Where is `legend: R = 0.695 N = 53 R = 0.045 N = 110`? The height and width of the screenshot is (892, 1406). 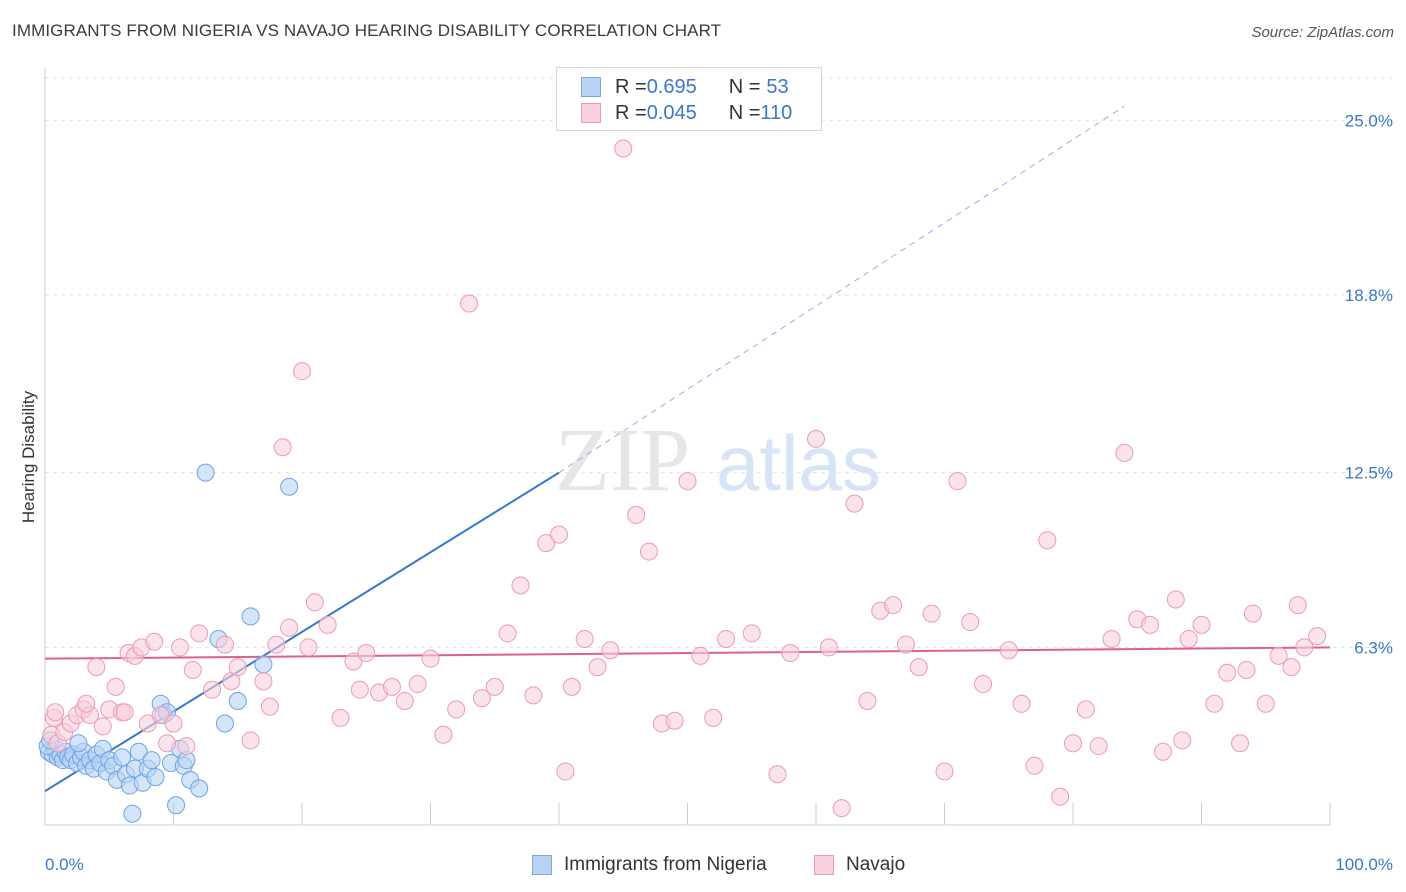
legend: R = 0.695 N = 53 R = 0.045 N = 110 is located at coordinates (689, 99).